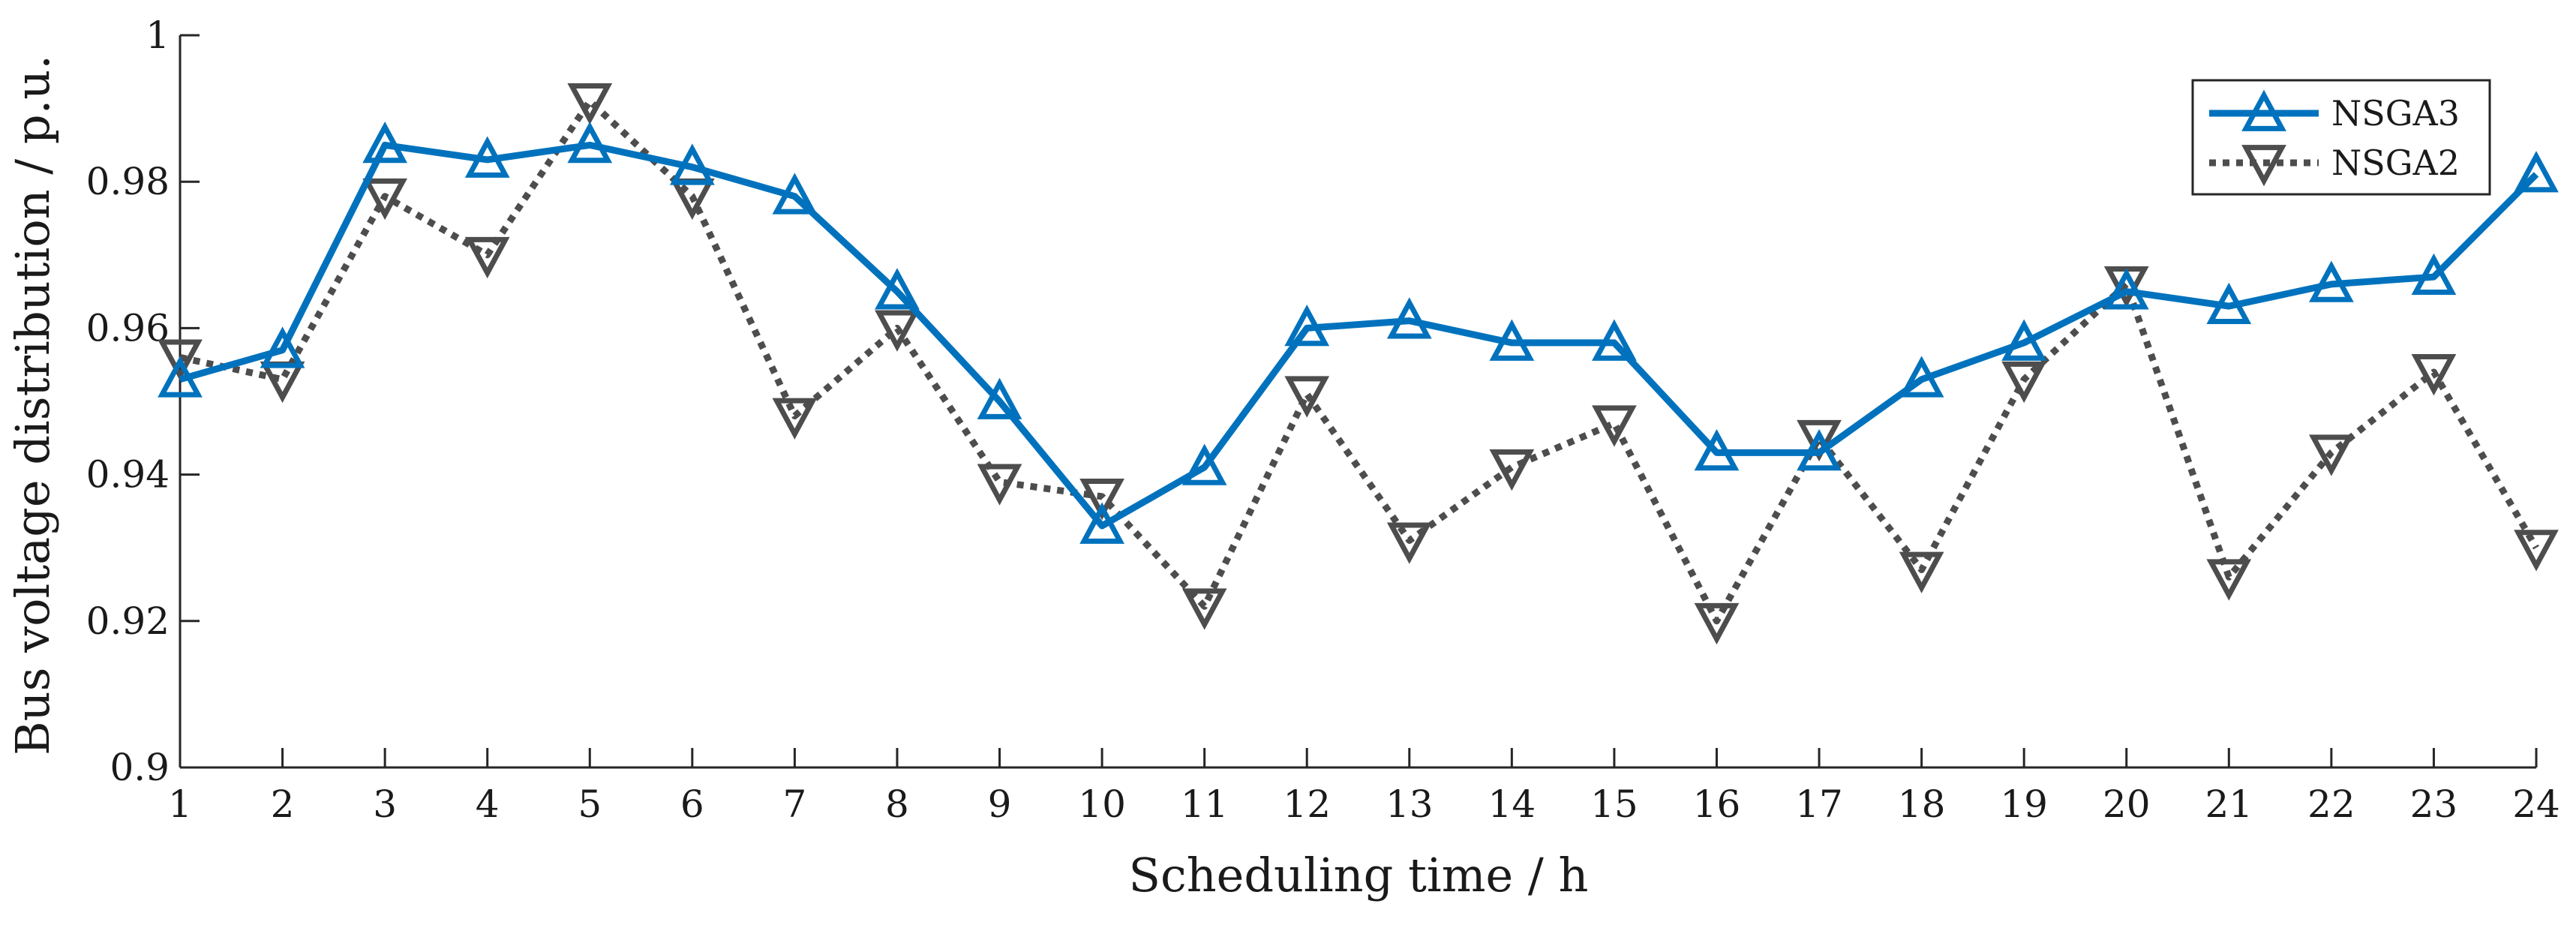  I want to click on x-tick-label: 7, so click(794, 804).